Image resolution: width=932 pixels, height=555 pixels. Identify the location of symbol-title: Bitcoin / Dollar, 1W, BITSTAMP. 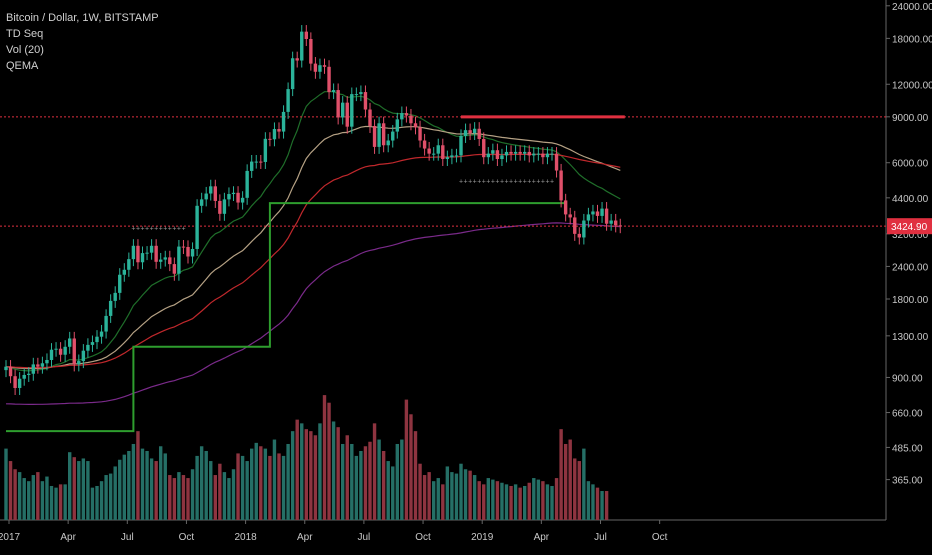
(82, 18).